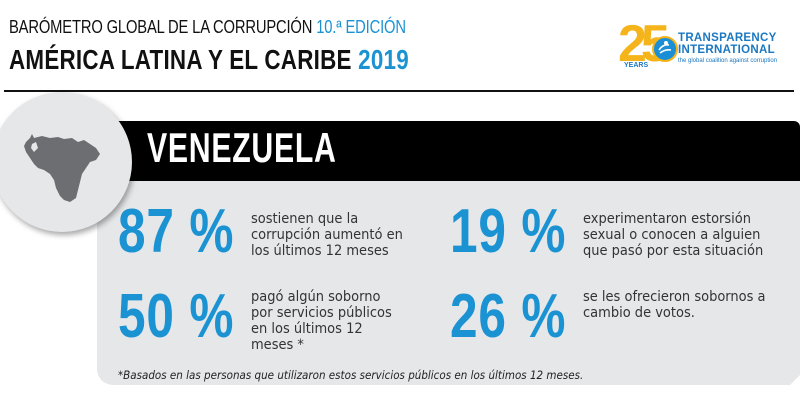 The width and height of the screenshot is (800, 418). I want to click on stat-text-line: experimentaron estorsión, so click(667, 219).